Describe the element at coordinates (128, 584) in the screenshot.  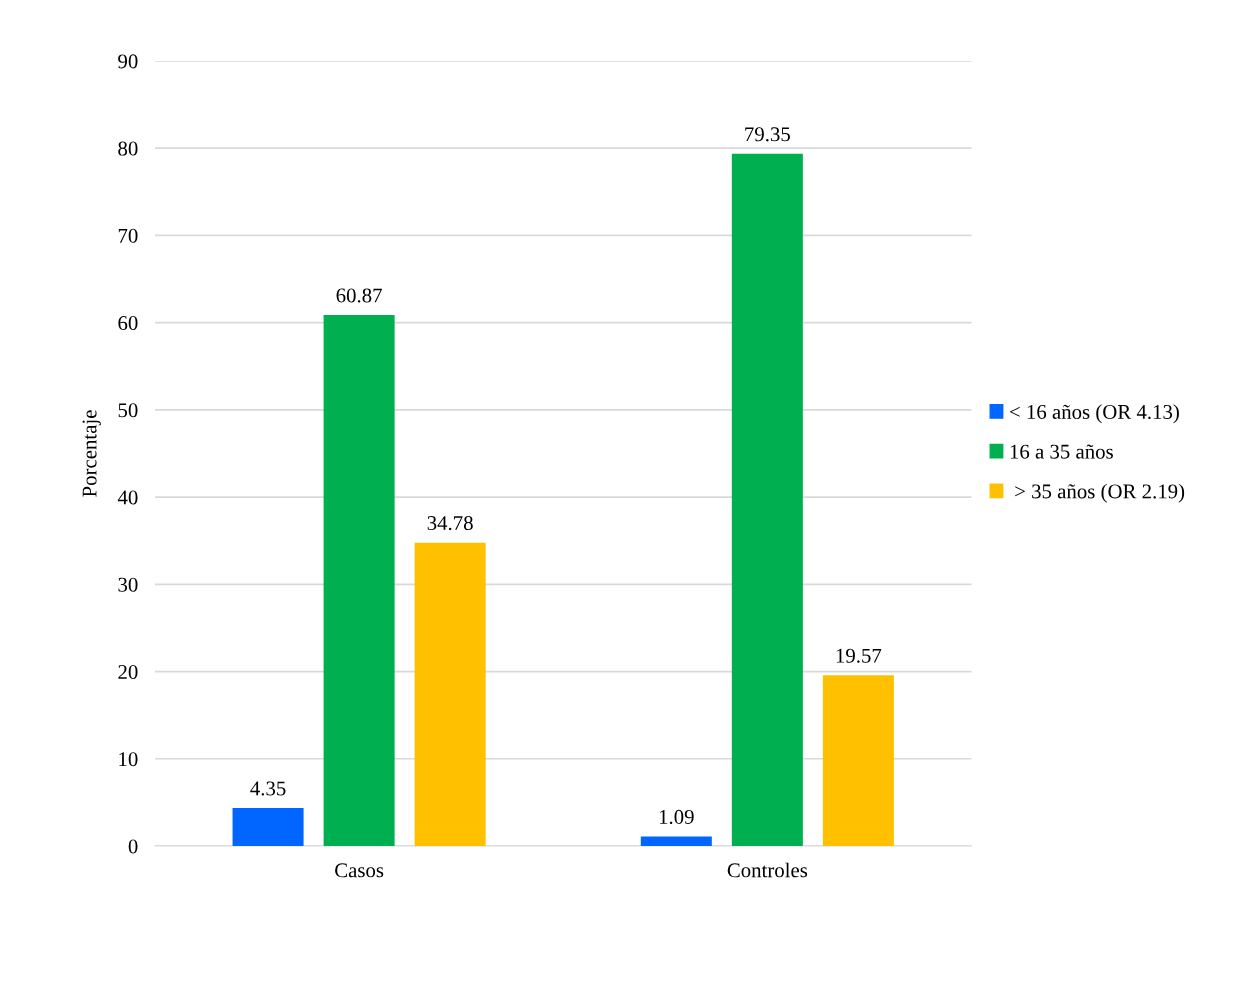
I see `y-tick-label: 30` at that location.